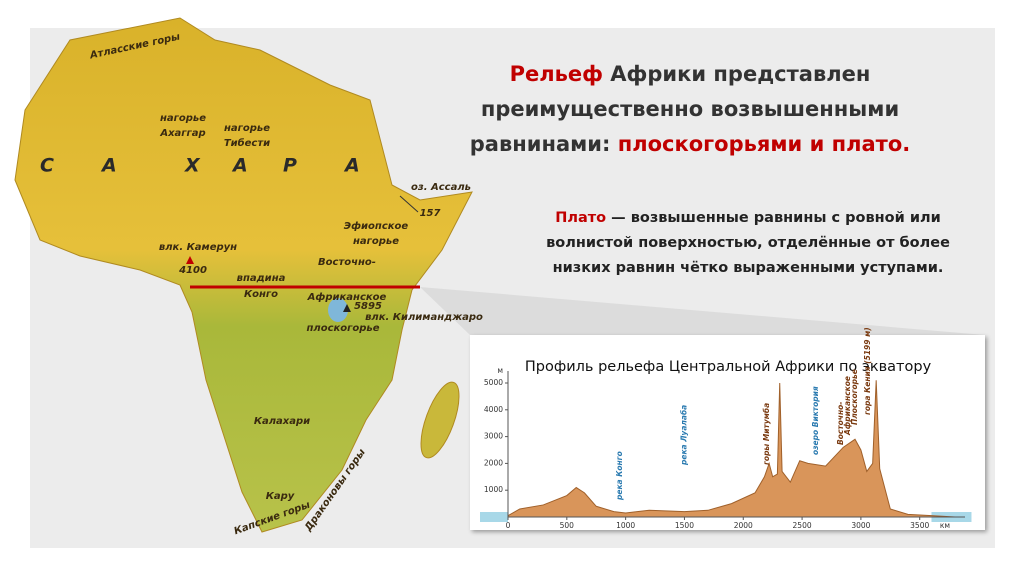 Image resolution: width=1024 pixels, height=578 pixels. What do you see at coordinates (424, 317) in the screenshot?
I see `map-label: влк. Килиманджаро` at bounding box center [424, 317].